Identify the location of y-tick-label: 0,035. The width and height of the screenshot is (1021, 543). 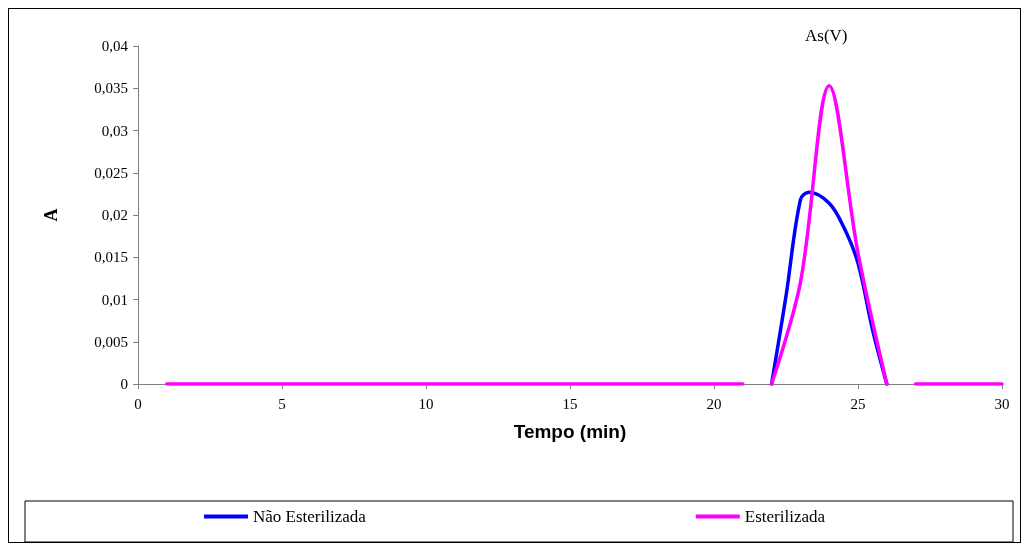
(111, 88).